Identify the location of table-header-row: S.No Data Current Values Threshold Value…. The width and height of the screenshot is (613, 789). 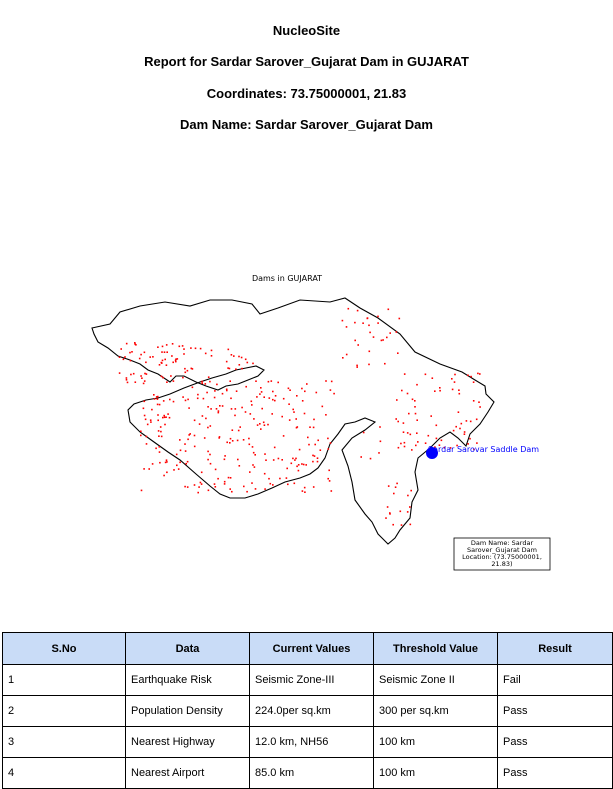
(307, 648).